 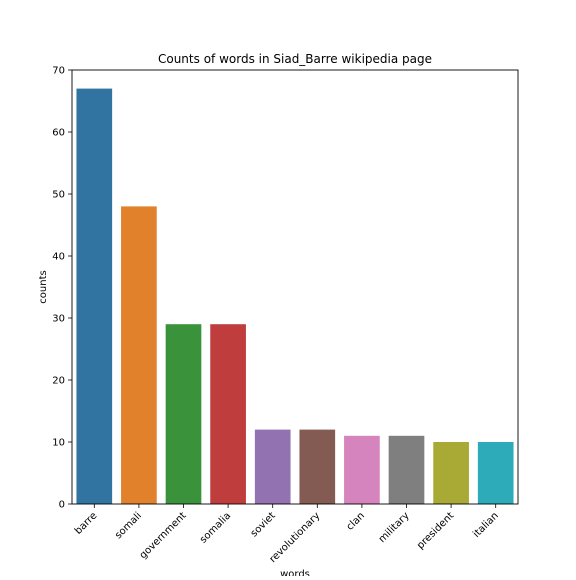 I want to click on y-tick-label: 10, so click(x=58, y=443).